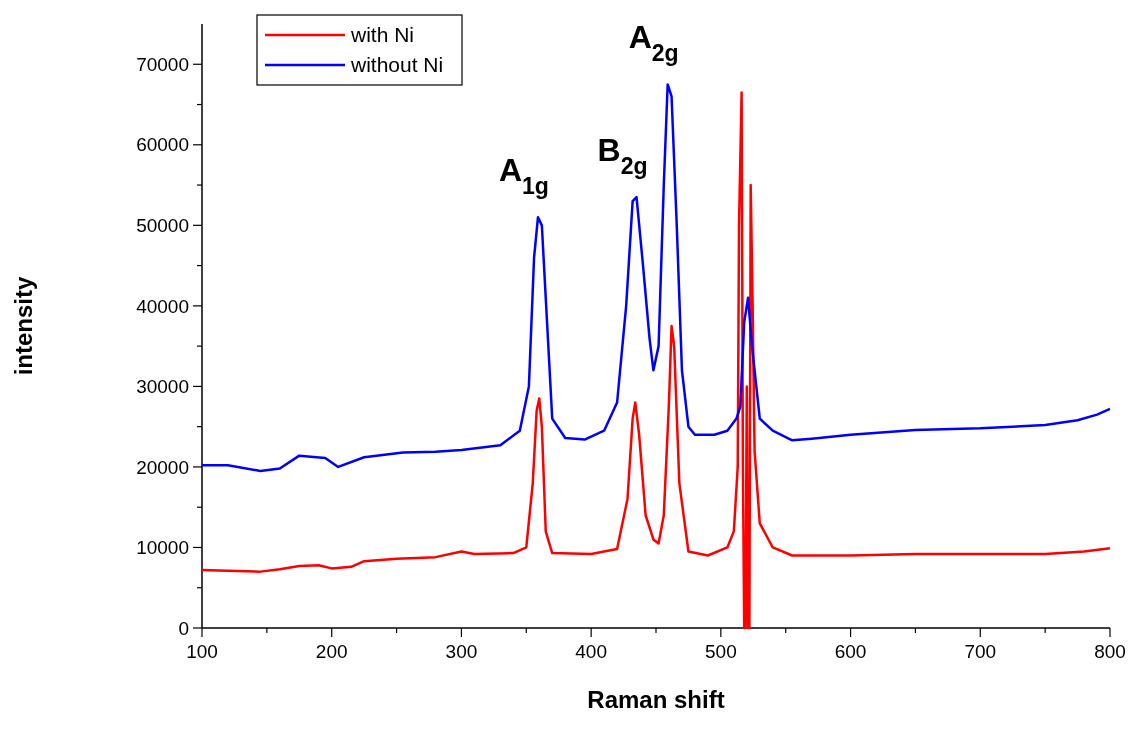 This screenshot has height=730, width=1137. I want to click on y-tick-label: 40000, so click(162, 306).